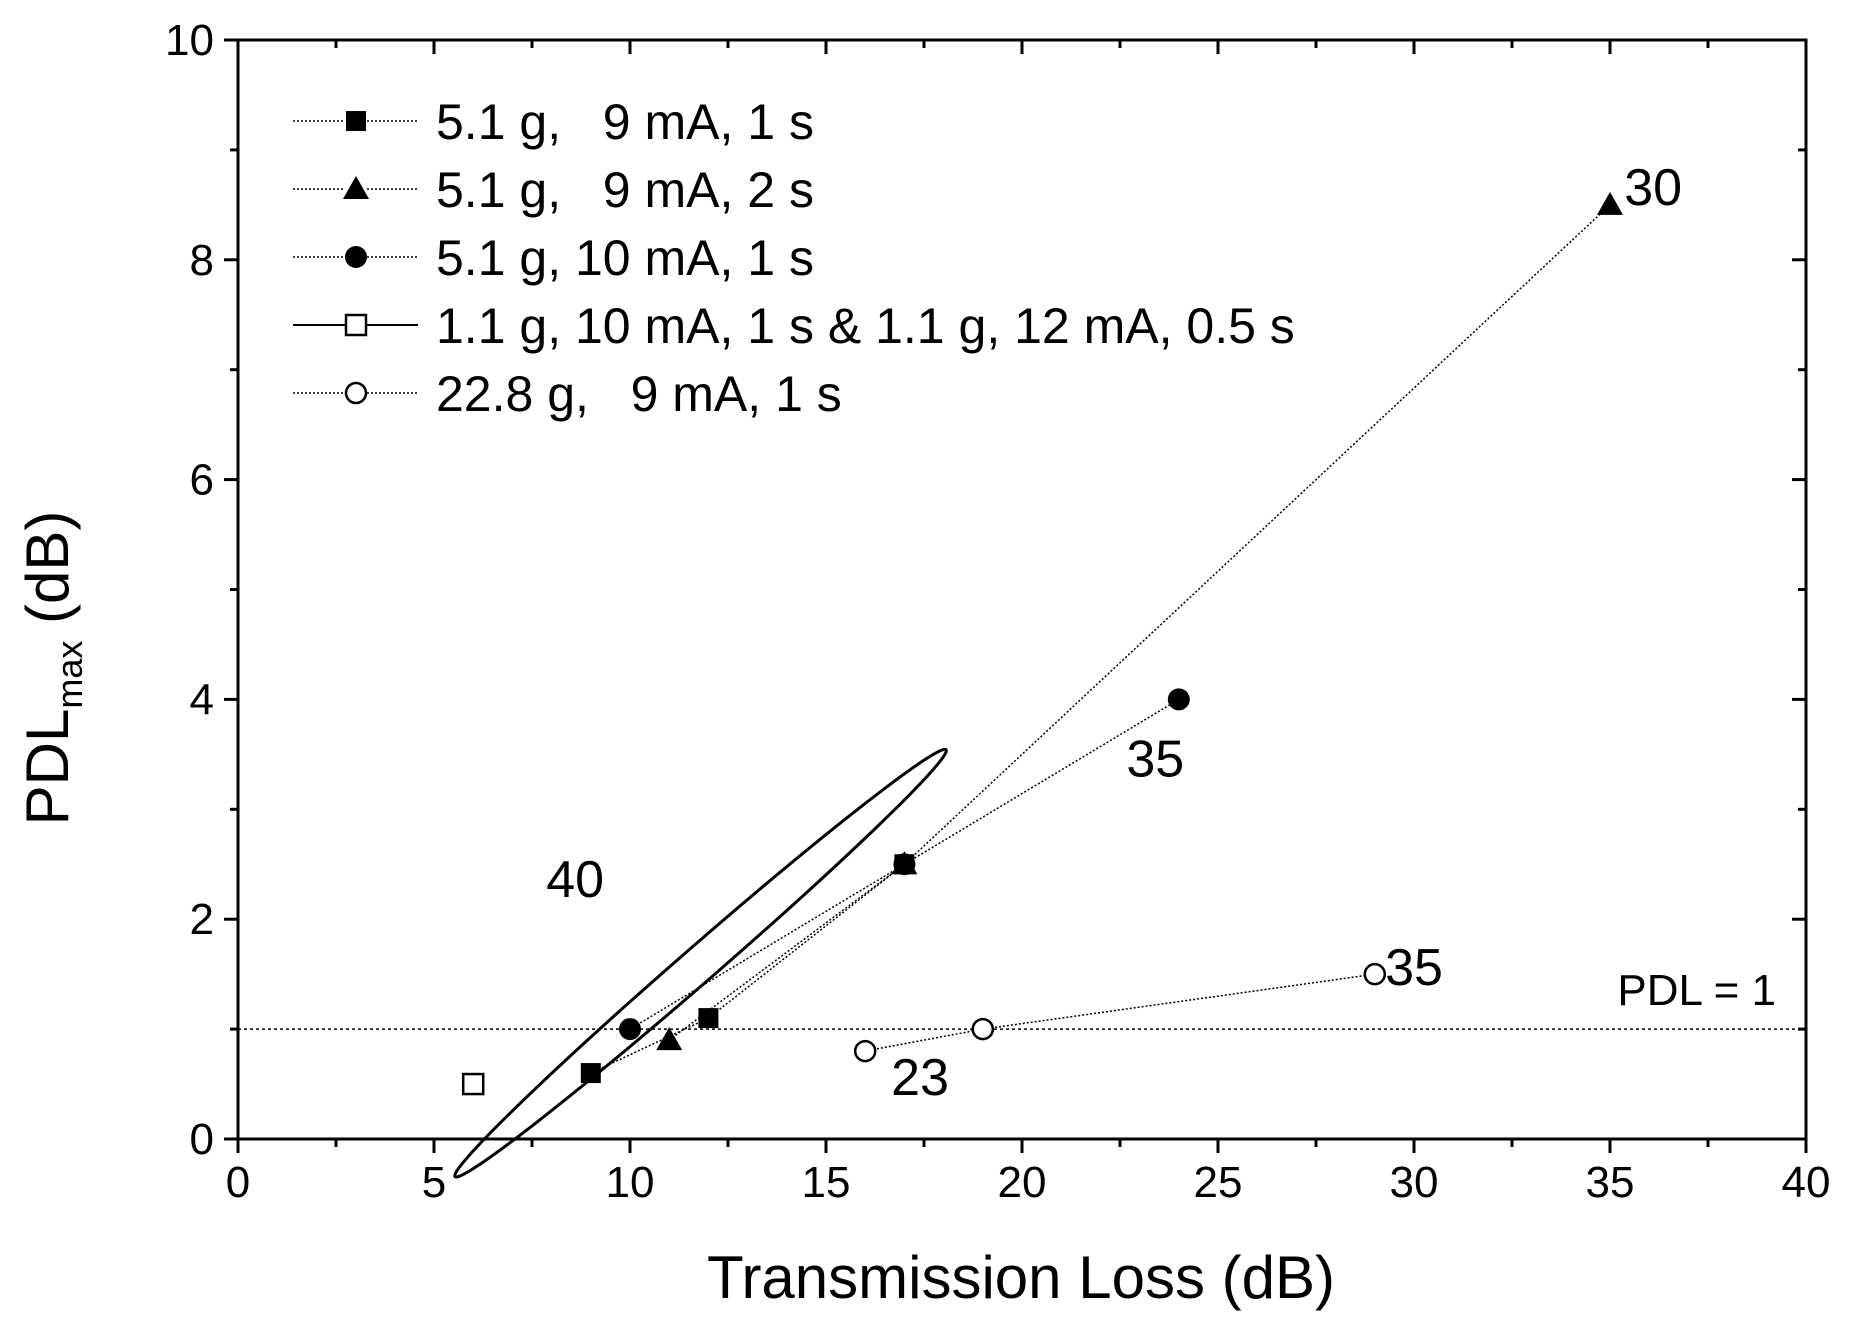 This screenshot has width=1852, height=1320. Describe the element at coordinates (202, 699) in the screenshot. I see `y-tick-label: 4` at that location.